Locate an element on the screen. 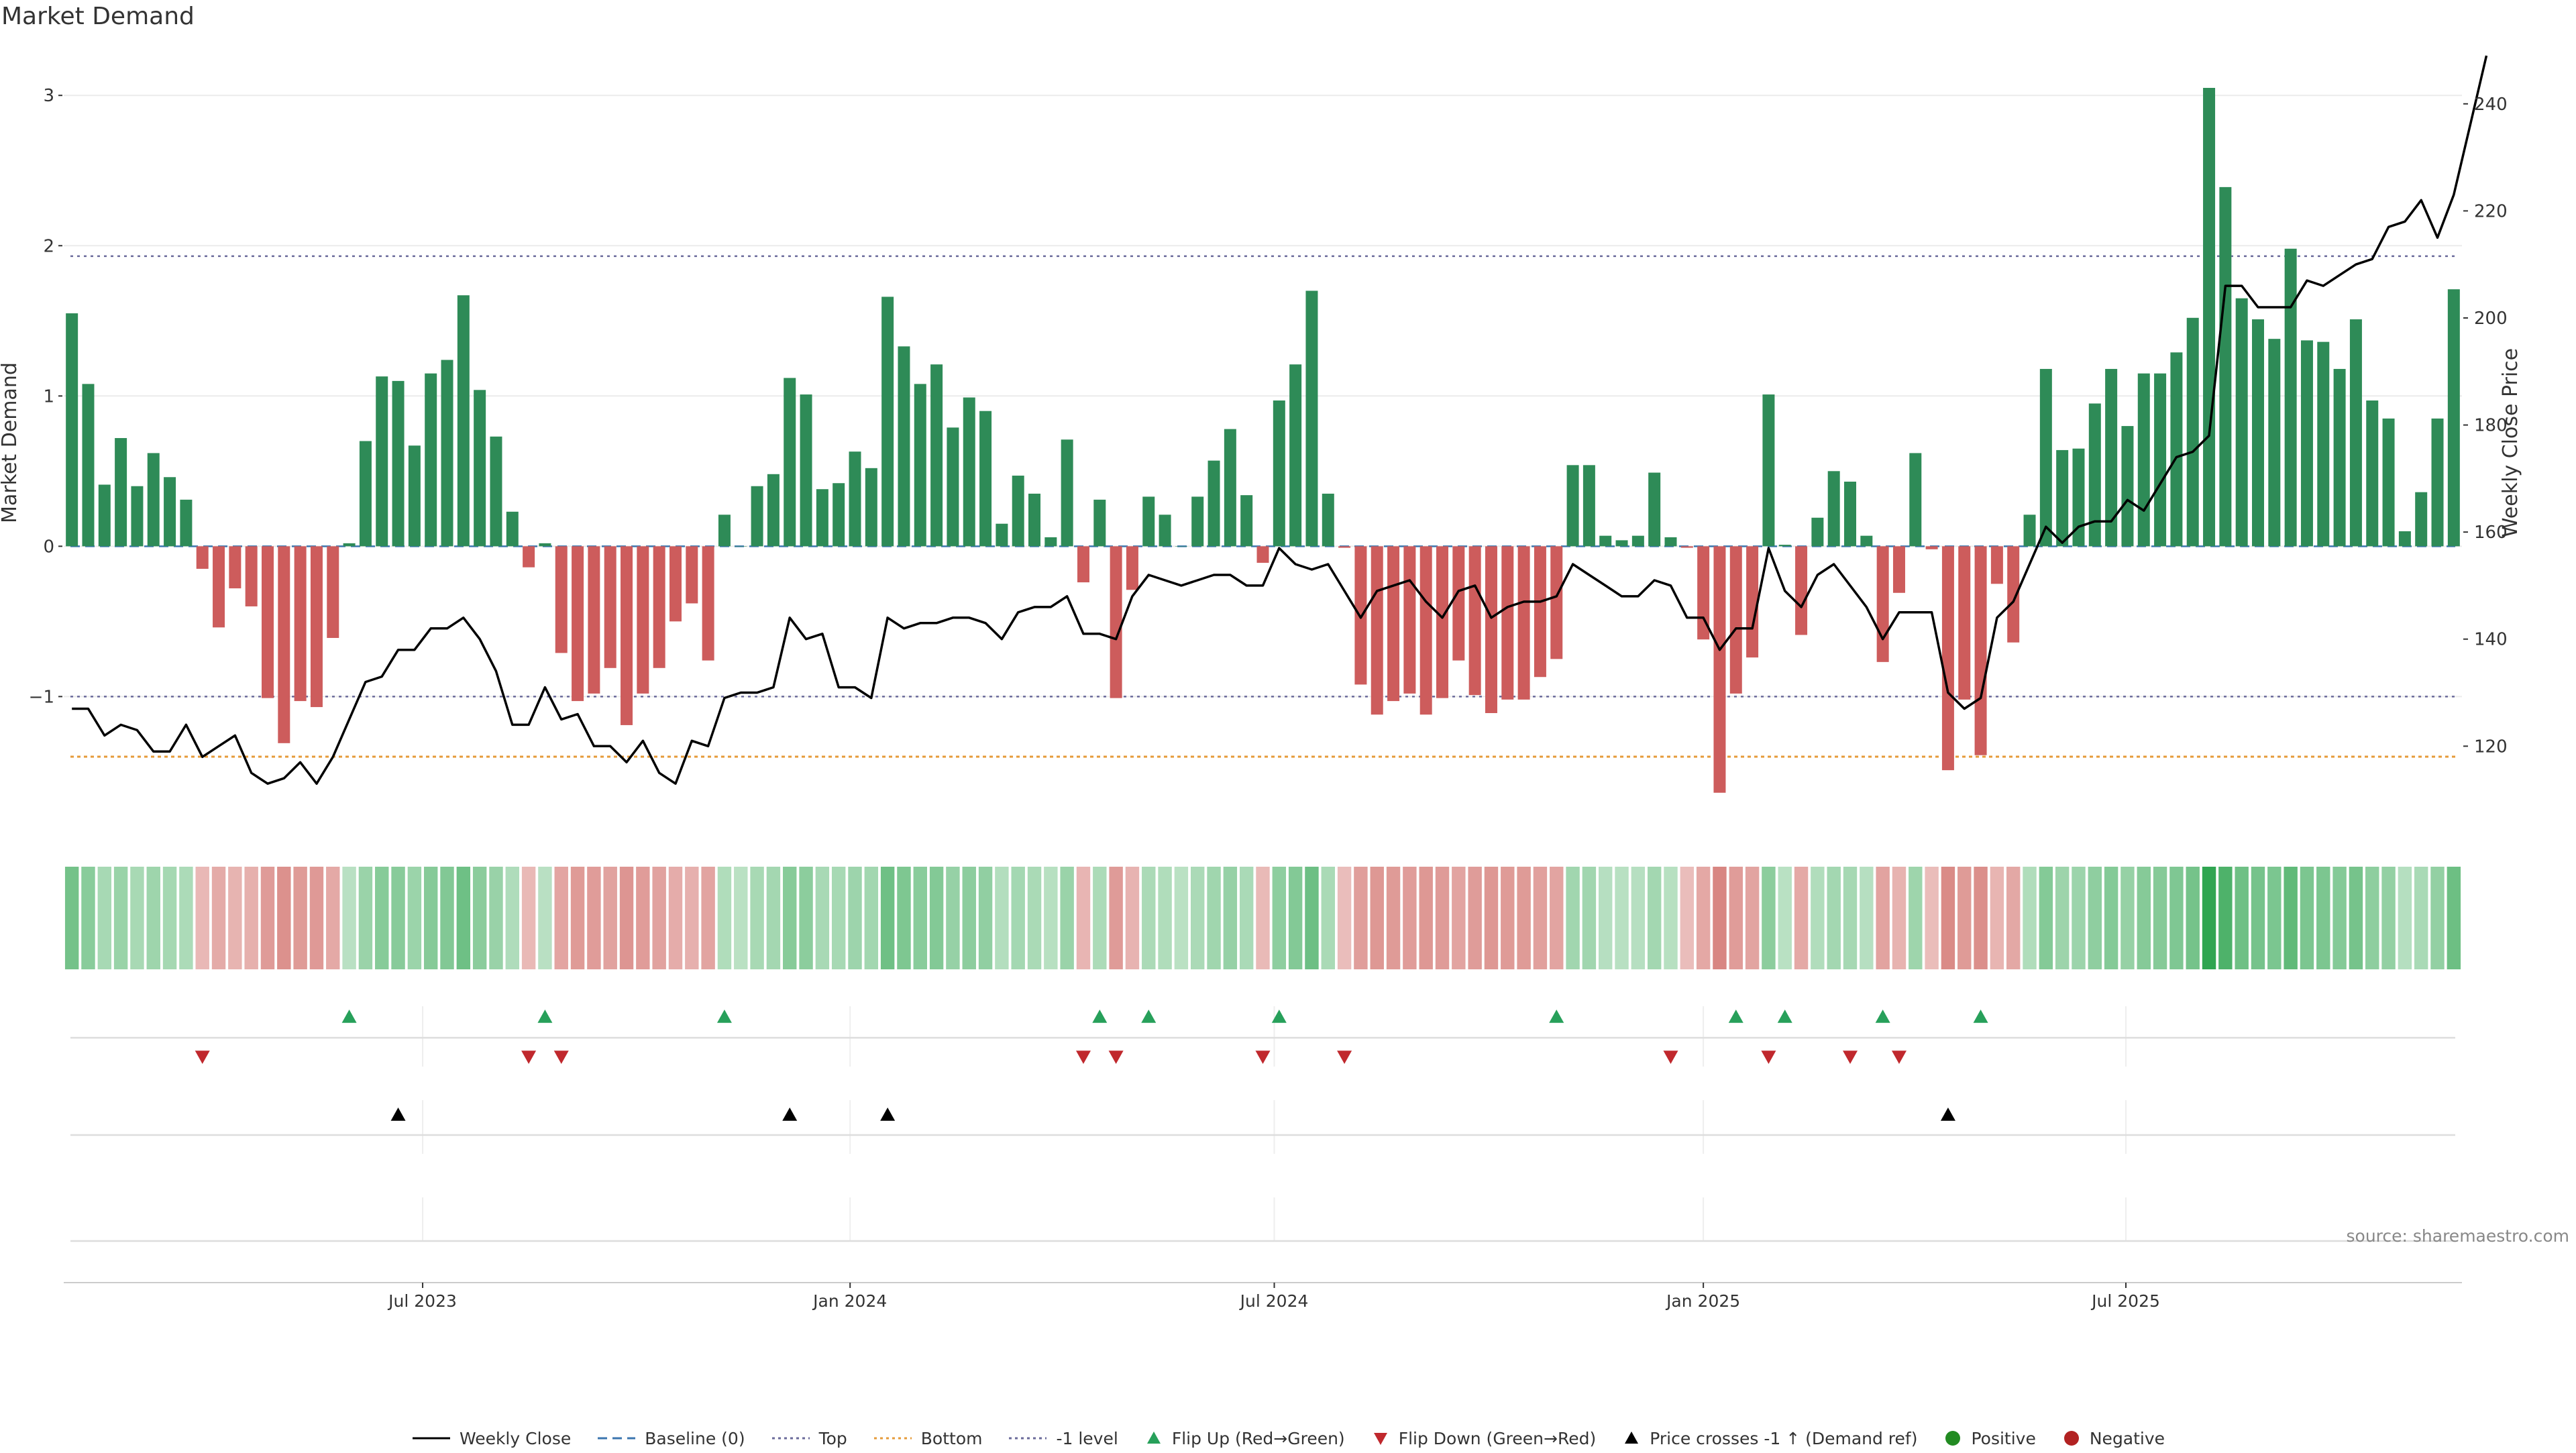  y-axis-label: Market Demand is located at coordinates (10, 443).